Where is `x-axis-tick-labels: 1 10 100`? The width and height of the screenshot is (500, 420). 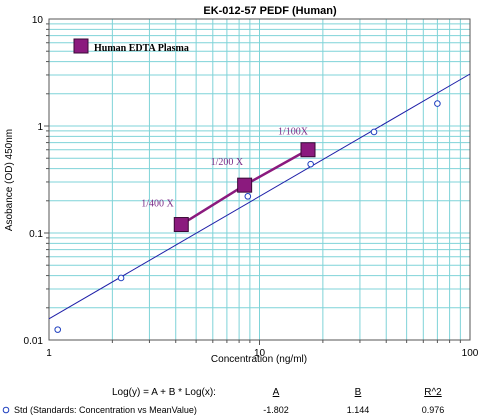
x-axis-tick-labels: 1 10 100 is located at coordinates (262, 353).